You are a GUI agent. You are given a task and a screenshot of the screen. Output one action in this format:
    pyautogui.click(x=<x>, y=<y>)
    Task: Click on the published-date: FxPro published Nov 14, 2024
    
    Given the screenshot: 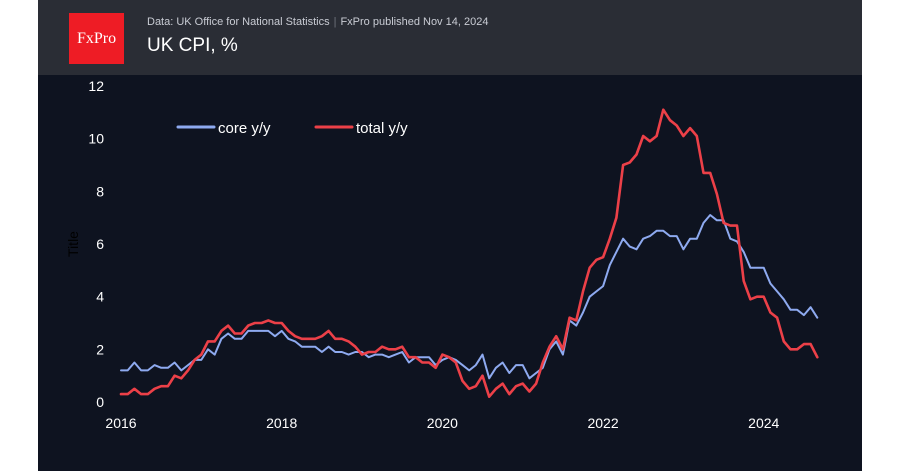 What is the action you would take?
    pyautogui.click(x=414, y=22)
    